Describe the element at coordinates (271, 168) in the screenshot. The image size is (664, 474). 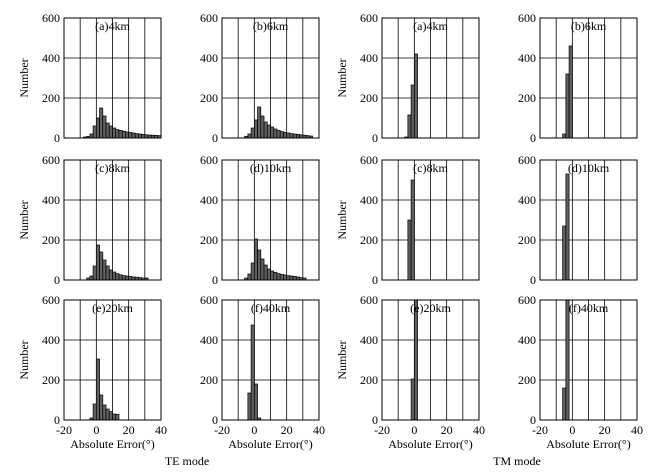
I see `panel-title: (d)10km` at that location.